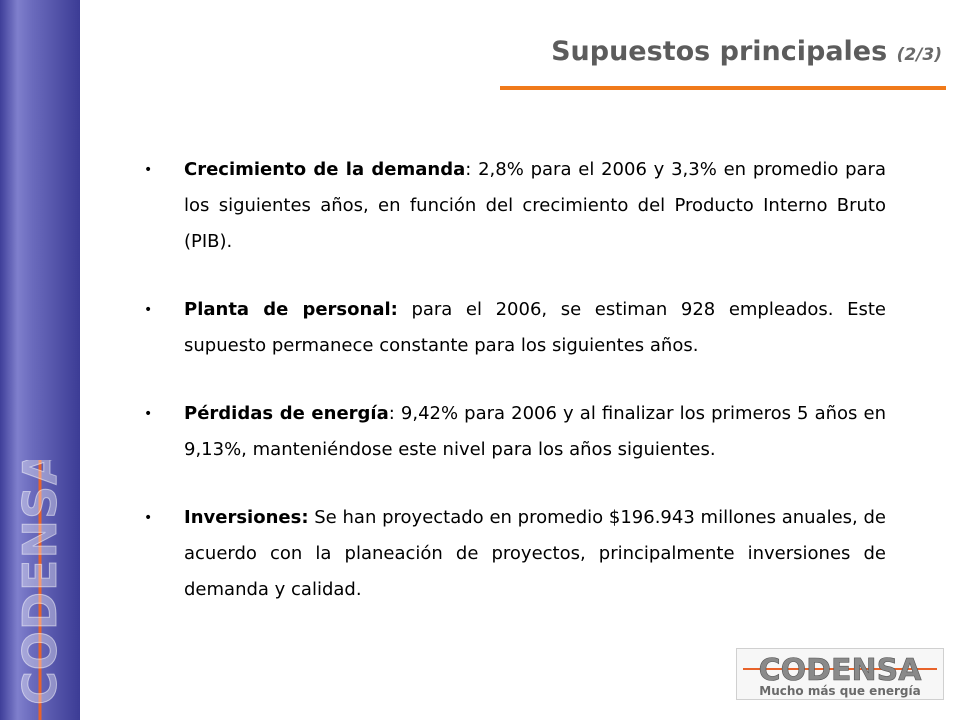  Describe the element at coordinates (291, 309) in the screenshot. I see `bullet-term: Planta de personal:` at that location.